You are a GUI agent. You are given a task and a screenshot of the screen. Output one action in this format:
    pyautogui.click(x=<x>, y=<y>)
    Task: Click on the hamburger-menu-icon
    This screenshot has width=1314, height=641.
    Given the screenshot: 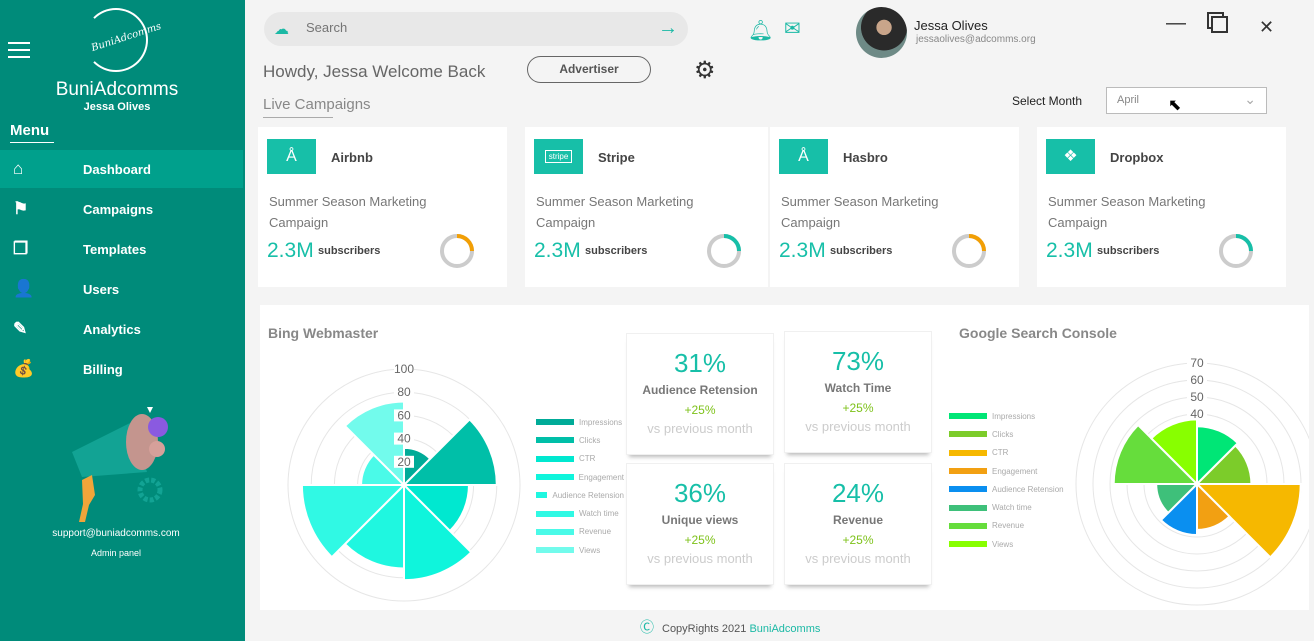 What is the action you would take?
    pyautogui.click(x=19, y=50)
    